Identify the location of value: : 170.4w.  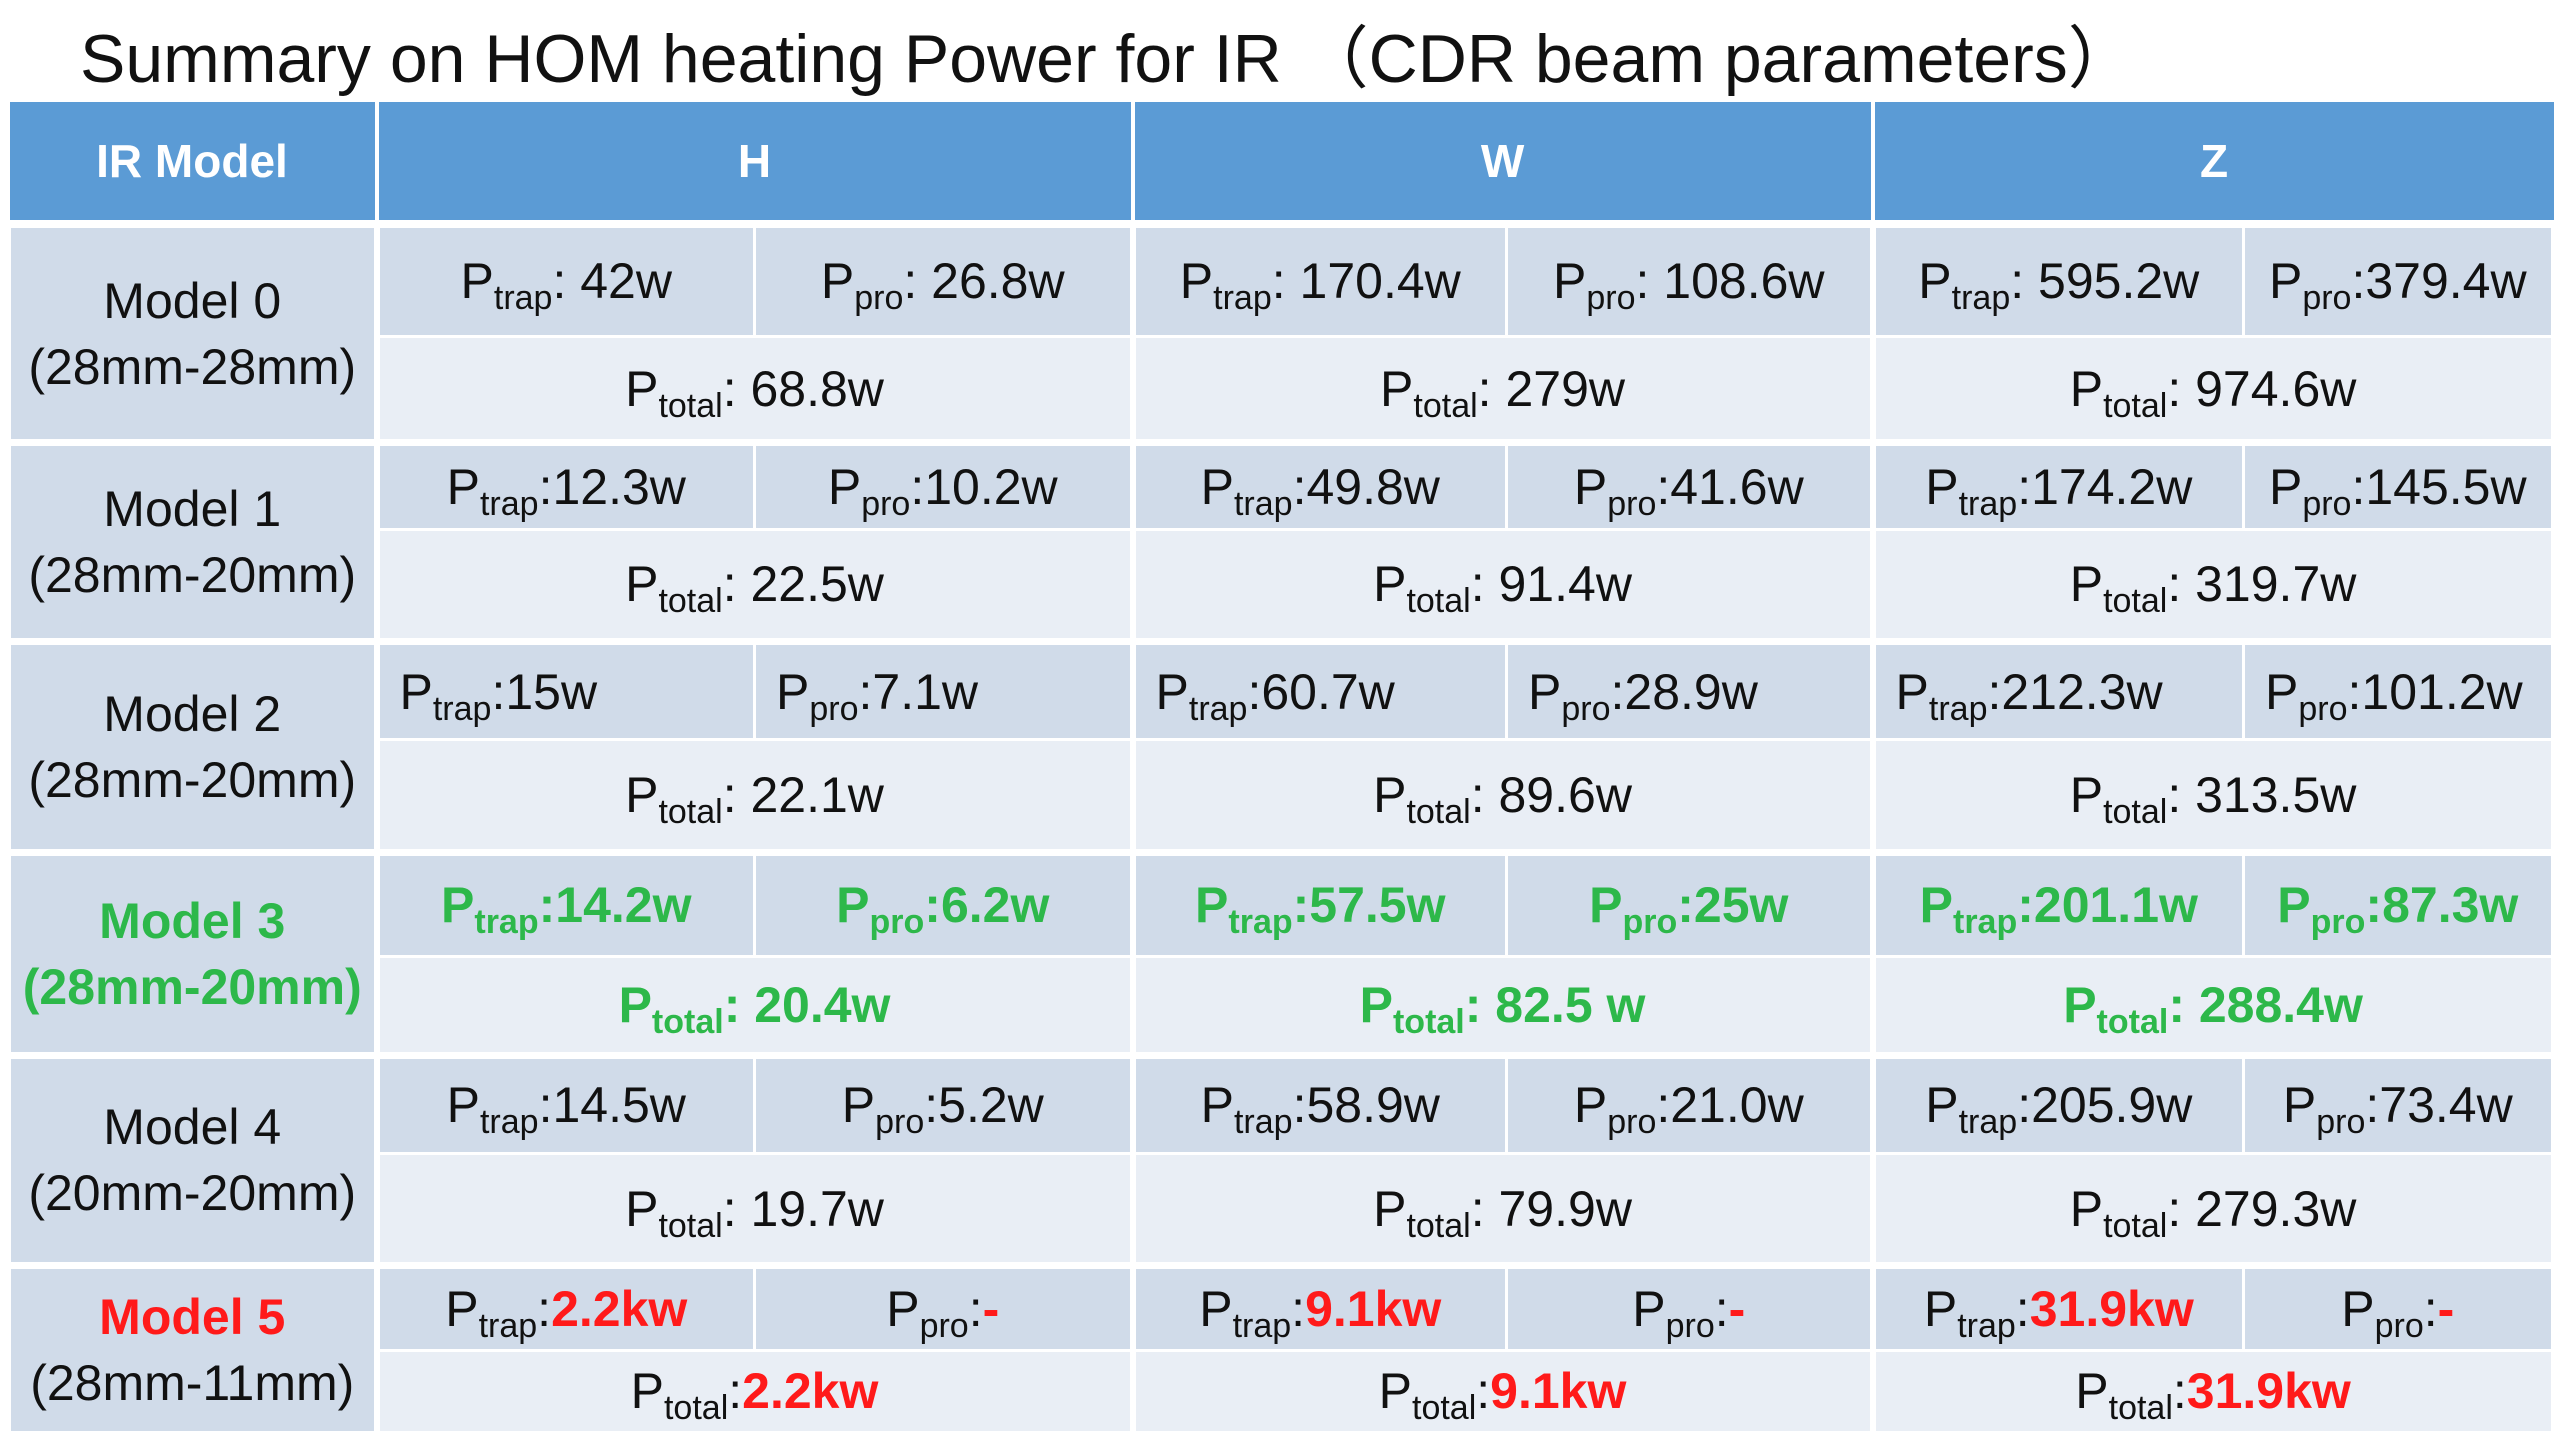
(1366, 281).